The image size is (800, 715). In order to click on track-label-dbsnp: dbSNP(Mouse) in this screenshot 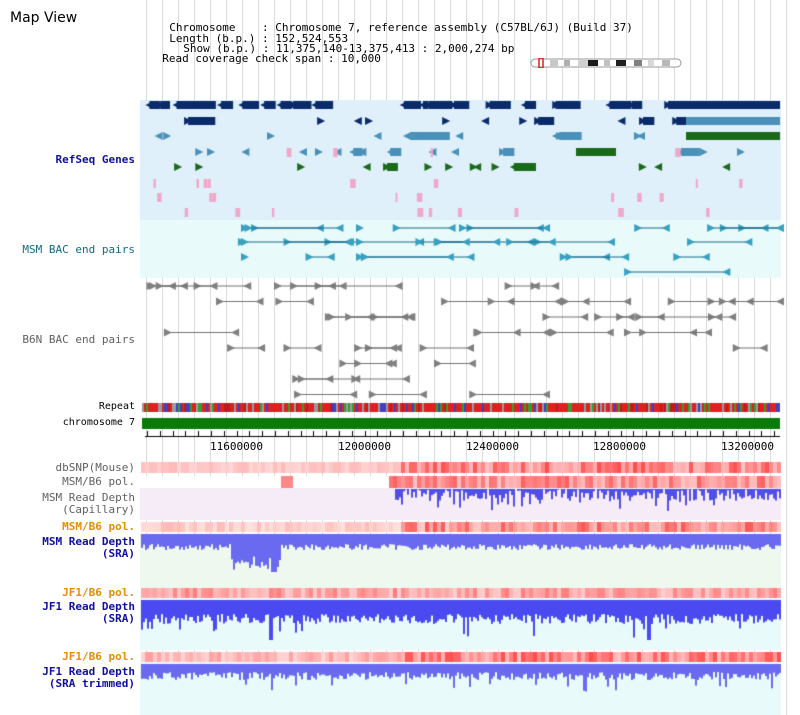, I will do `click(95, 467)`.